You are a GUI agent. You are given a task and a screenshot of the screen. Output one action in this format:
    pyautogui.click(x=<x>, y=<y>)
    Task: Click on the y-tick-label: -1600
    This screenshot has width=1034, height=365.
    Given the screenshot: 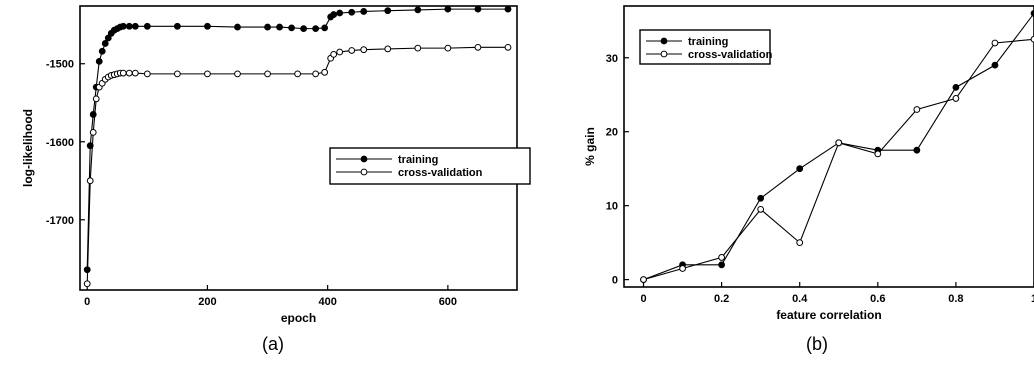 What is the action you would take?
    pyautogui.click(x=60, y=143)
    